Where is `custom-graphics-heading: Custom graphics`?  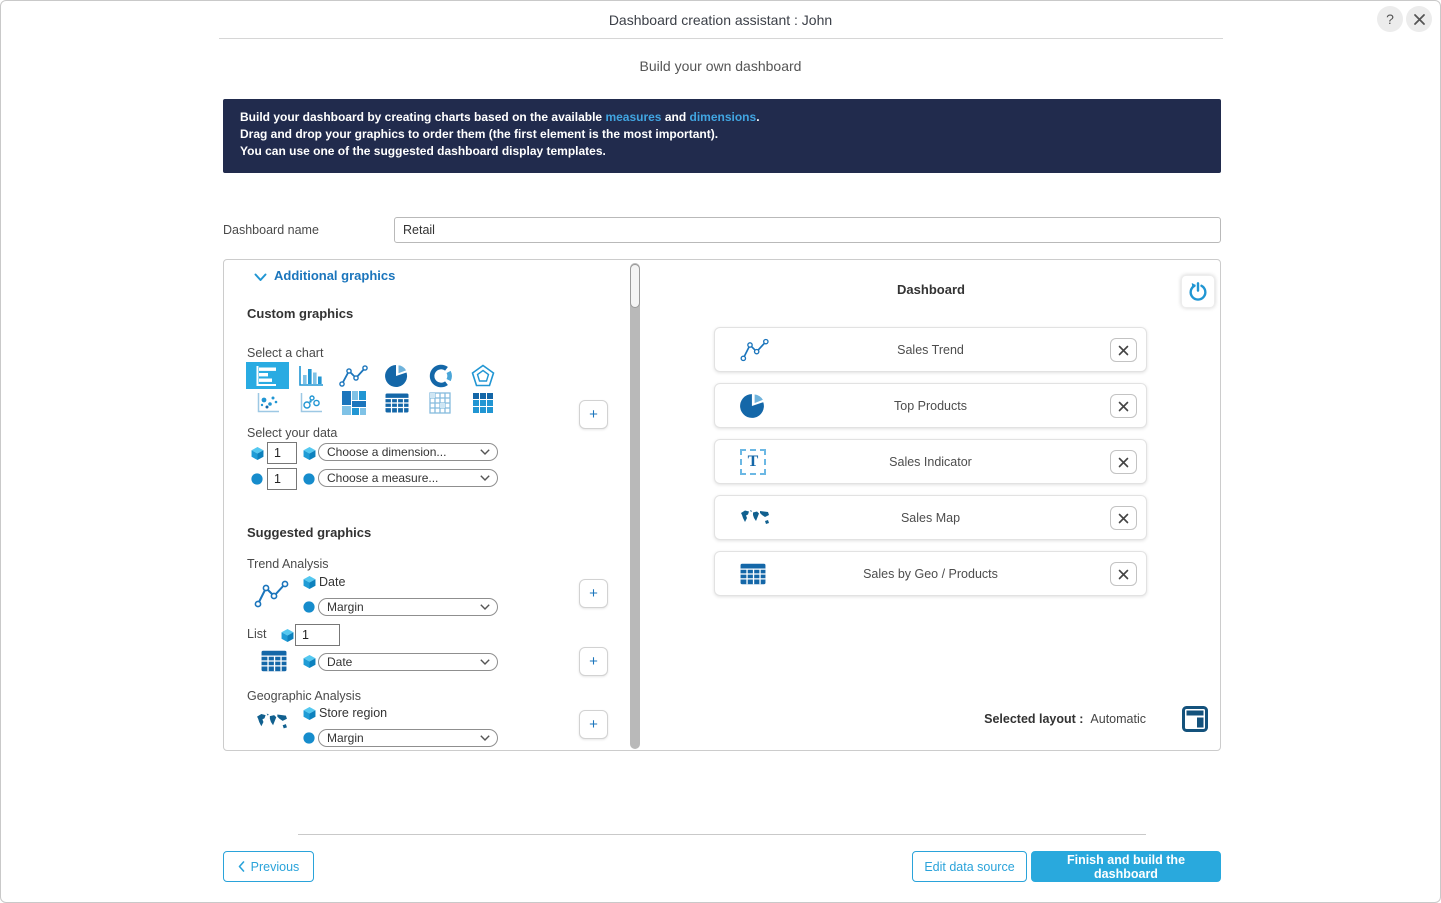
custom-graphics-heading: Custom graphics is located at coordinates (300, 313).